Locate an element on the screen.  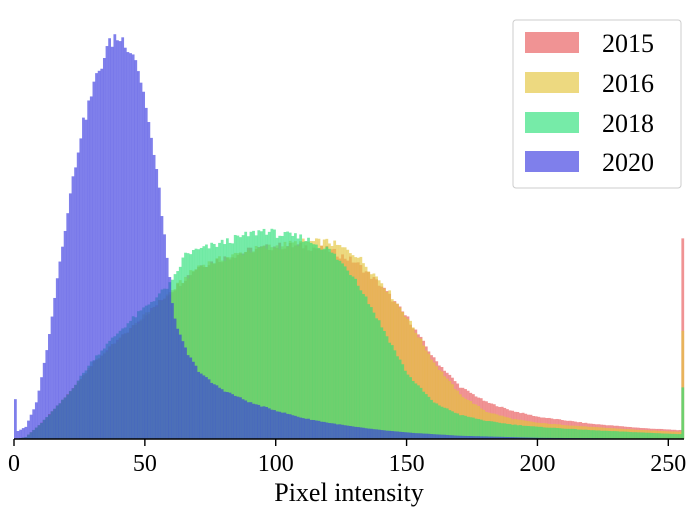
x-tick-label-150: 150 is located at coordinates (407, 464).